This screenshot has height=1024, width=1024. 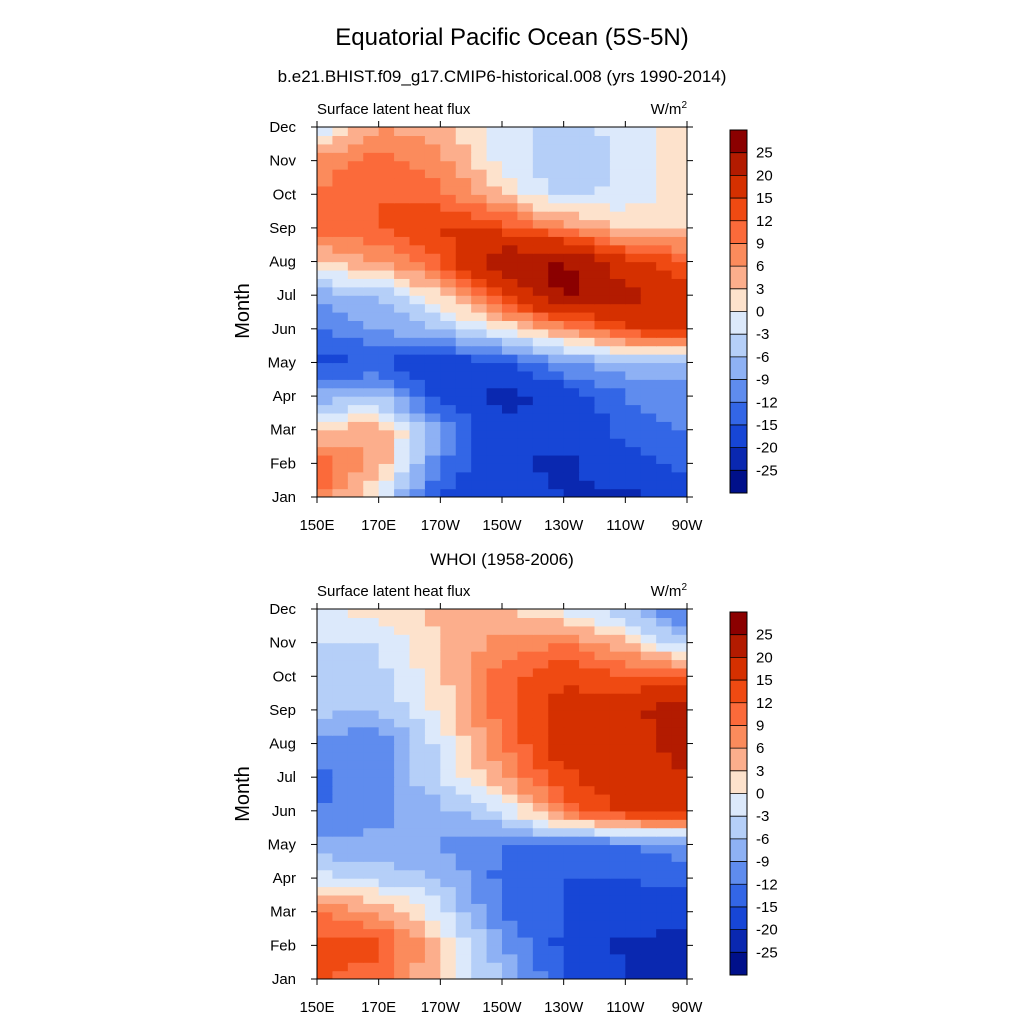 I want to click on y-tick-label: Jan, so click(x=284, y=979).